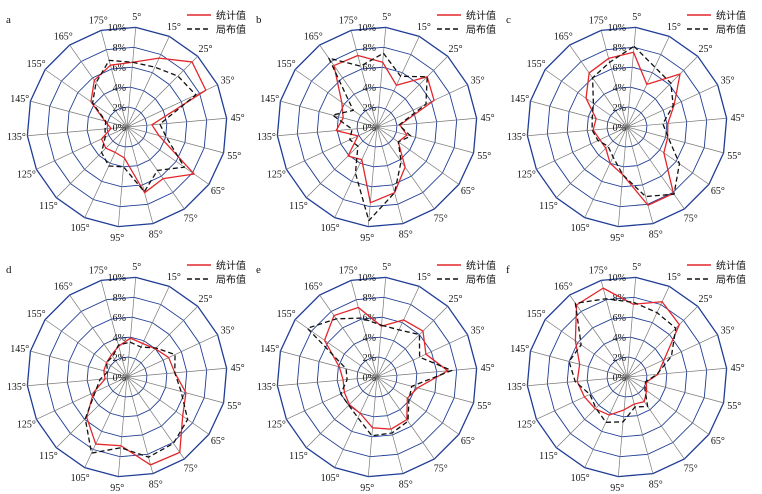  What do you see at coordinates (231, 279) in the screenshot?
I see `legend-dist-label: 局布值` at bounding box center [231, 279].